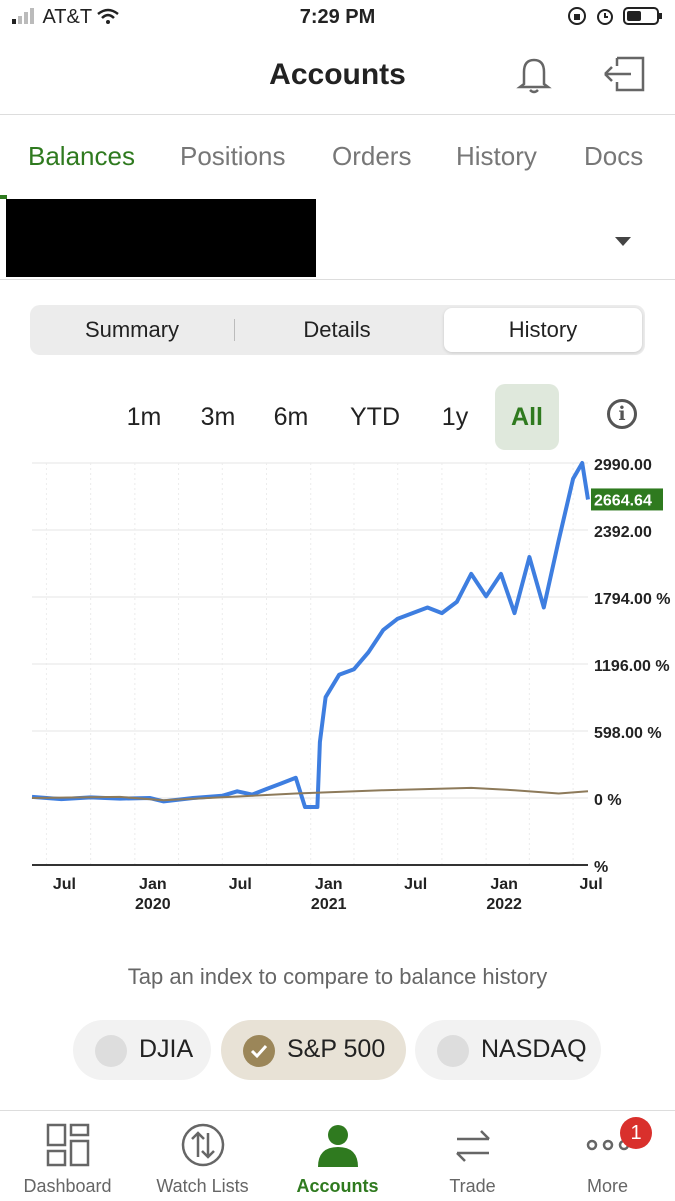  What do you see at coordinates (67, 1186) in the screenshot?
I see `nav-label: Dashboard` at bounding box center [67, 1186].